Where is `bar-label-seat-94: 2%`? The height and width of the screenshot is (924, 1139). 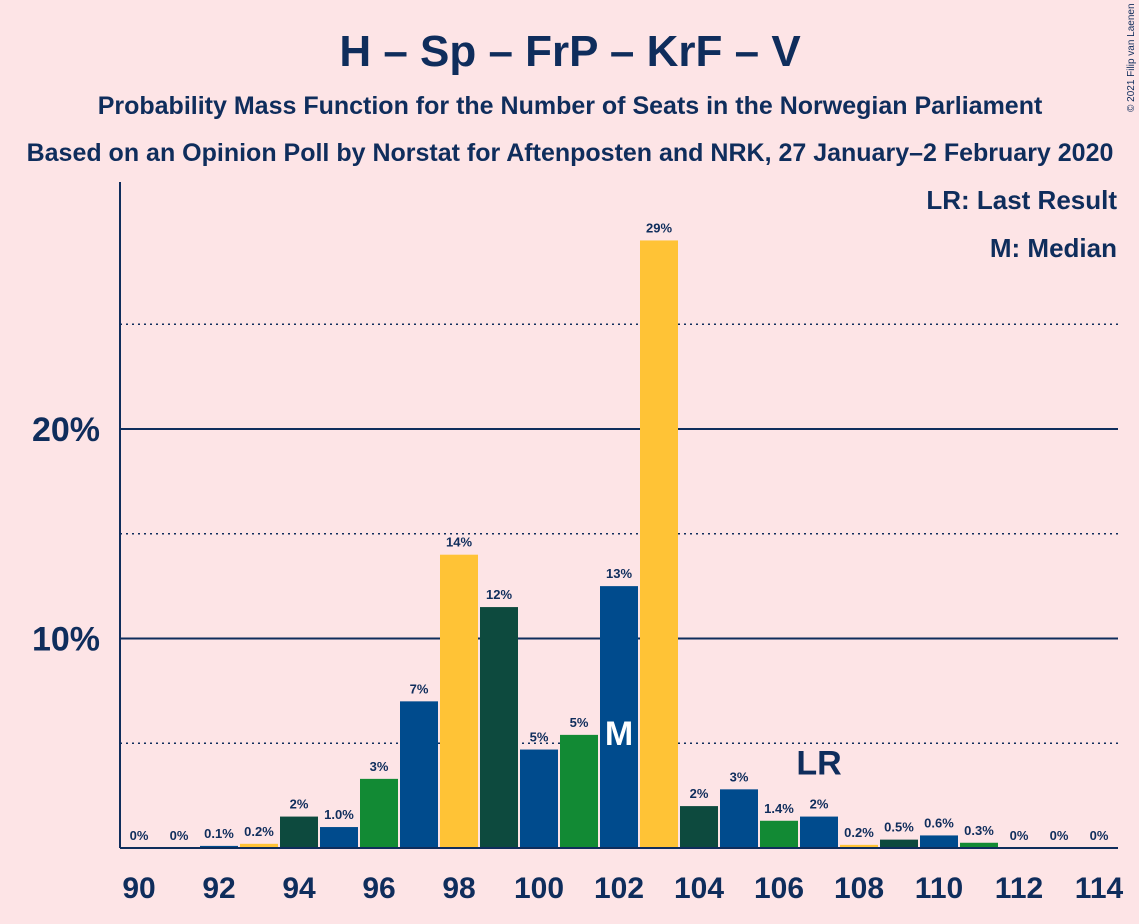 bar-label-seat-94: 2% is located at coordinates (299, 804).